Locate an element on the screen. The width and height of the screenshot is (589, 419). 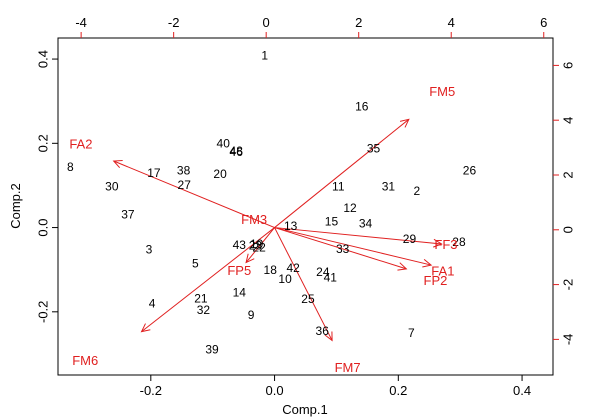
point-label-41: 41 is located at coordinates (331, 278).